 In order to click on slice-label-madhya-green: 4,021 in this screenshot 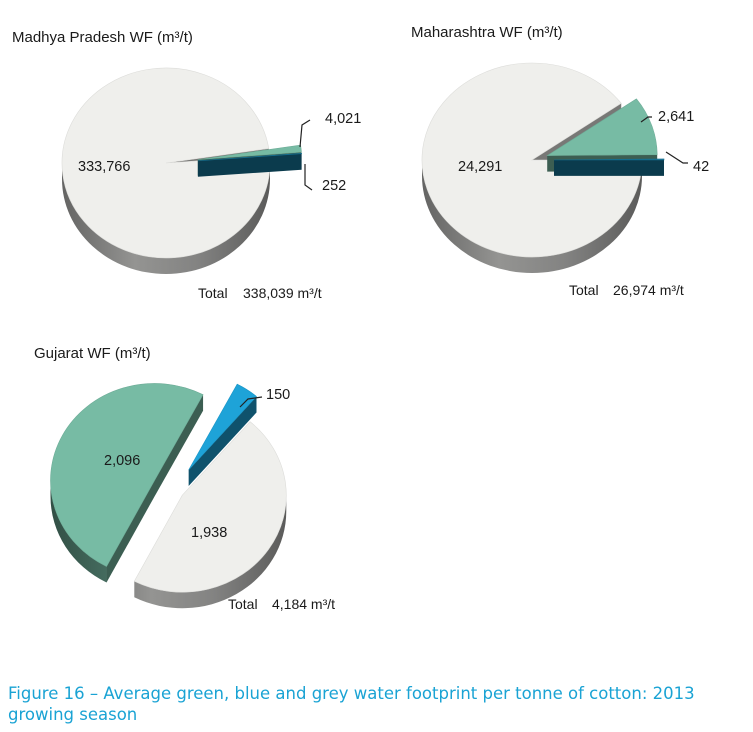, I will do `click(343, 119)`.